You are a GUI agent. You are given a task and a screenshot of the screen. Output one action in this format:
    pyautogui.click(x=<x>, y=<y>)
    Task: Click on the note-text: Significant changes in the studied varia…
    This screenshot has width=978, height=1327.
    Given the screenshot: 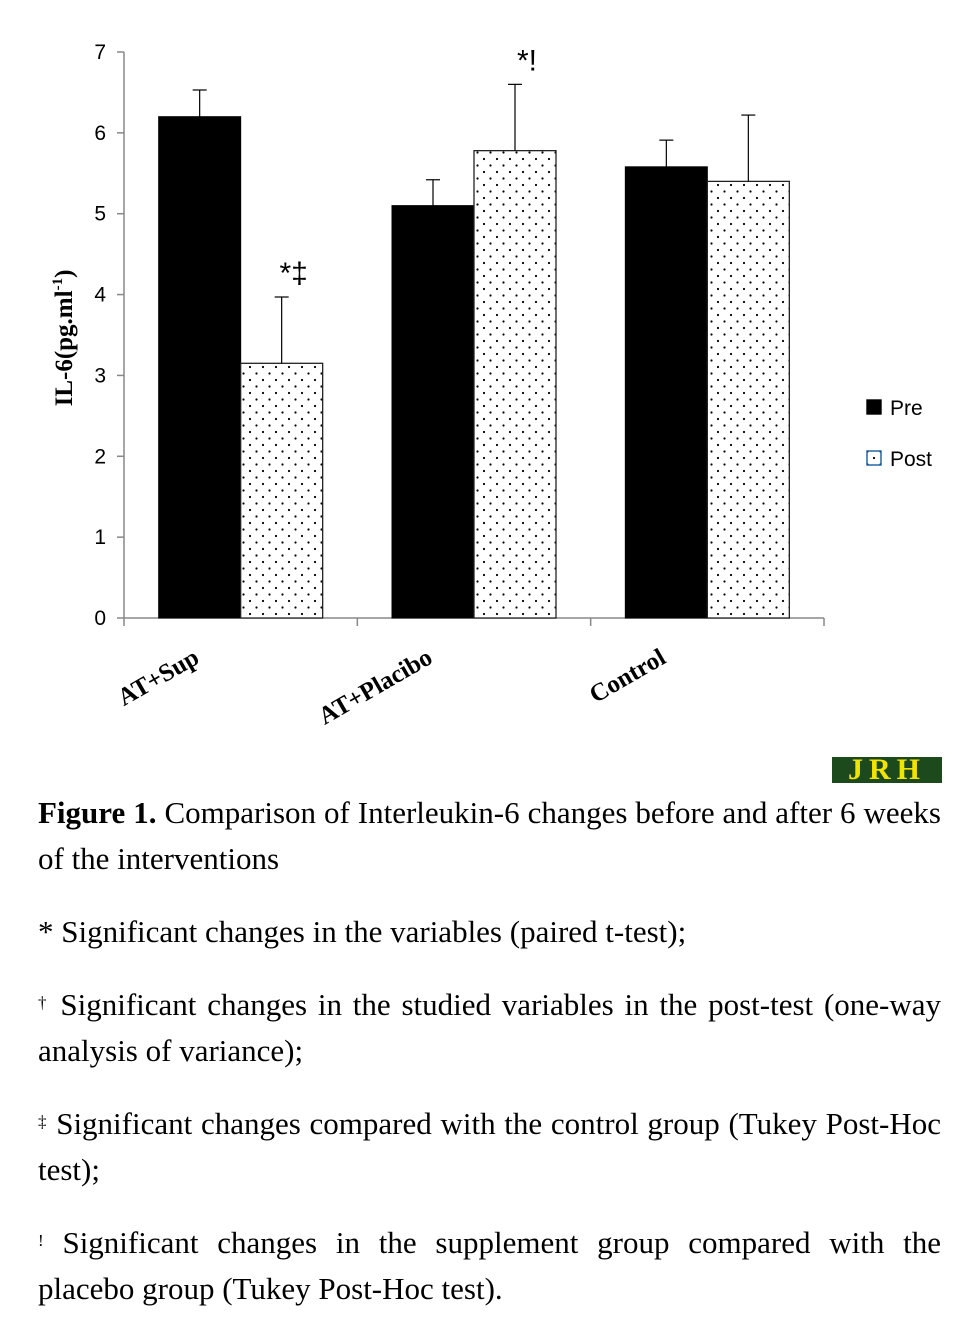 What is the action you would take?
    pyautogui.click(x=490, y=1027)
    